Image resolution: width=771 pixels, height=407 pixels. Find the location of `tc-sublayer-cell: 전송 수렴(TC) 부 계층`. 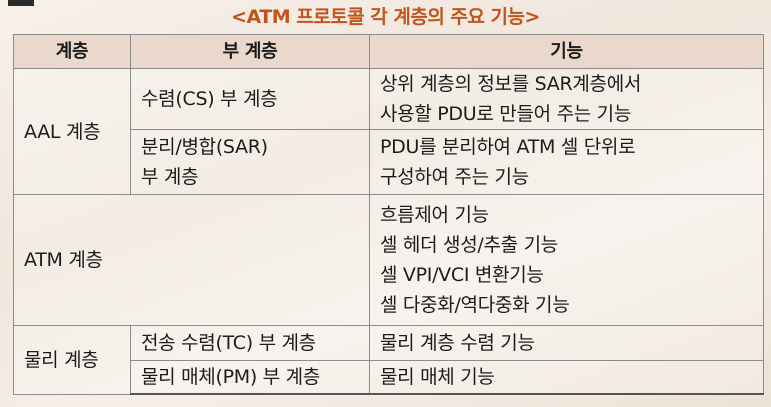

tc-sublayer-cell: 전송 수렴(TC) 부 계층 is located at coordinates (250, 343).